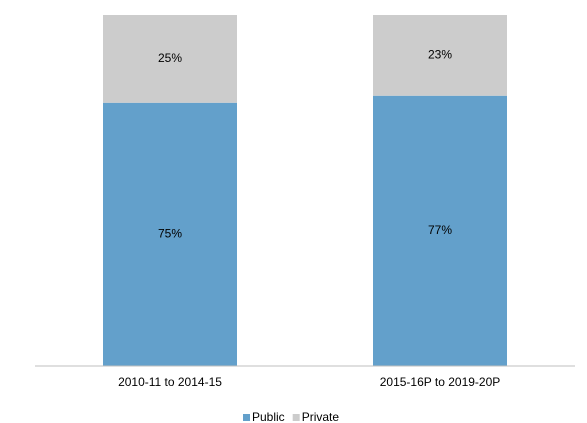  Describe the element at coordinates (170, 382) in the screenshot. I see `x-tick-label: 2010-11 to 2014-15` at that location.